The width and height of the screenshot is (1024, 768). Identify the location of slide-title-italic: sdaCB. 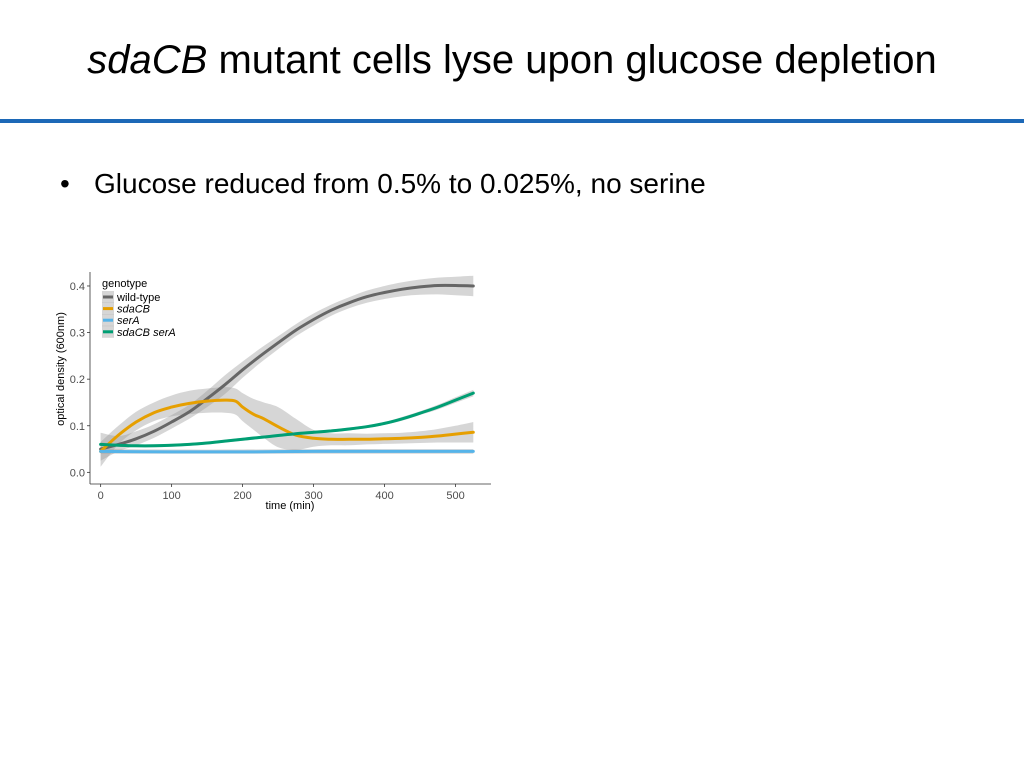
(147, 60).